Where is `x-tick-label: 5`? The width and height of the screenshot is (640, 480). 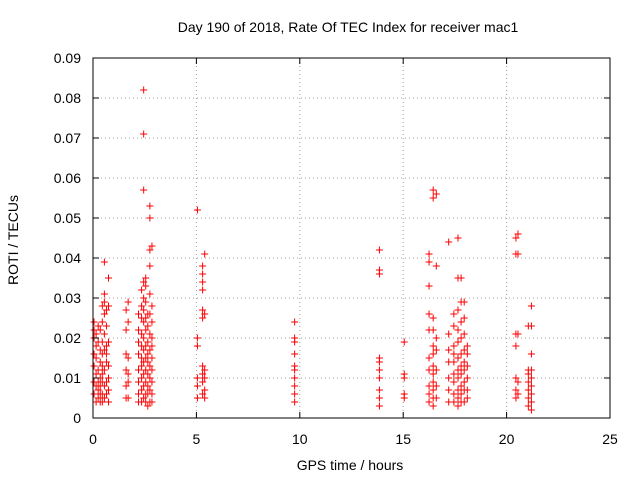
x-tick-label: 5 is located at coordinates (197, 439).